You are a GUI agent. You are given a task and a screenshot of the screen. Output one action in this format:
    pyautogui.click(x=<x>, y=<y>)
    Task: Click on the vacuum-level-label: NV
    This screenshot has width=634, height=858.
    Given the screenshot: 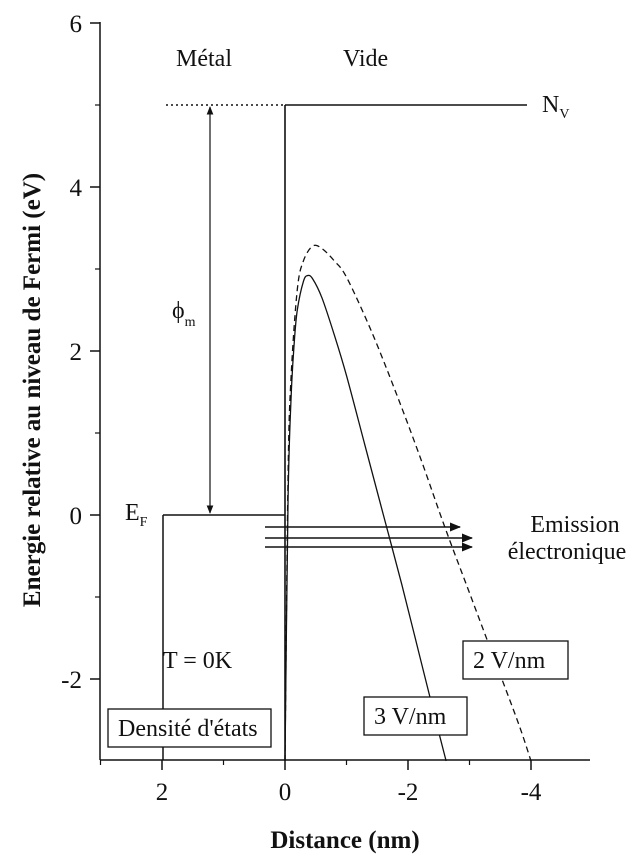 What is the action you would take?
    pyautogui.click(x=555, y=107)
    